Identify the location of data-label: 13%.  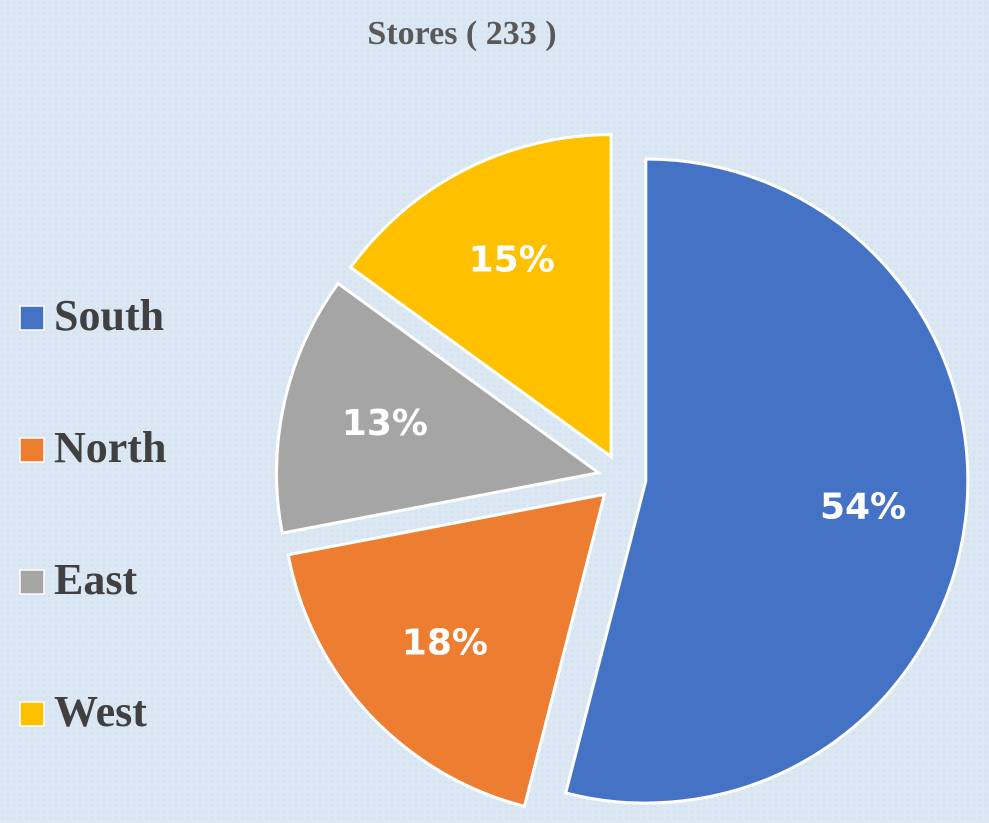
(385, 423).